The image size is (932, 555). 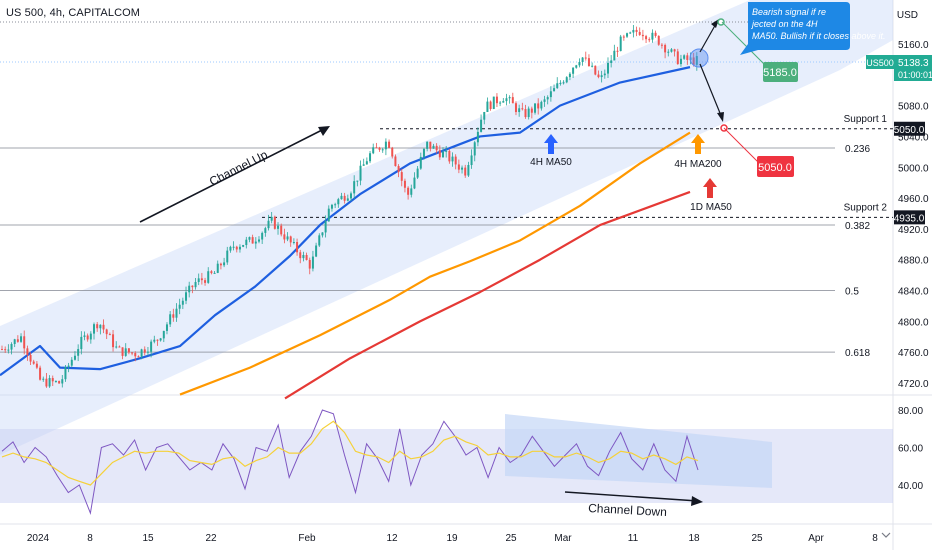 I want to click on fib-label-1: 0.382, so click(x=857, y=226).